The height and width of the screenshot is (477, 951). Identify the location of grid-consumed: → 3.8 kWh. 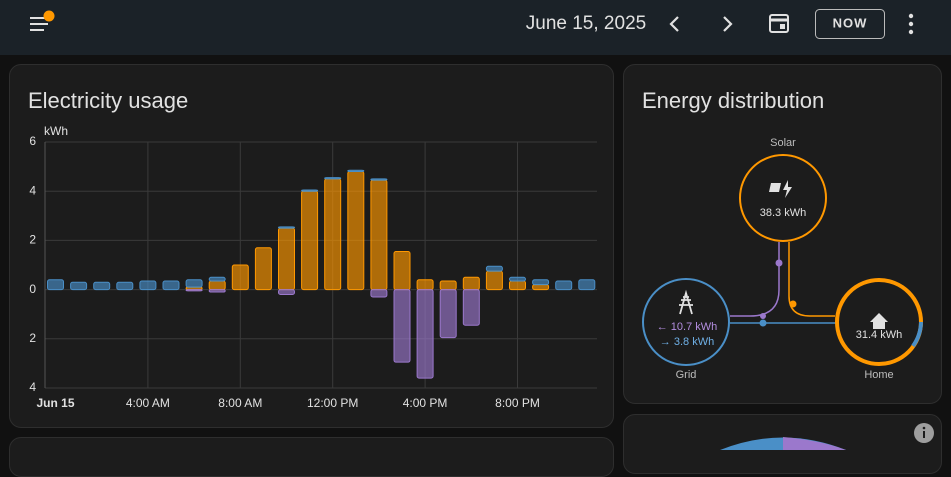
(687, 342).